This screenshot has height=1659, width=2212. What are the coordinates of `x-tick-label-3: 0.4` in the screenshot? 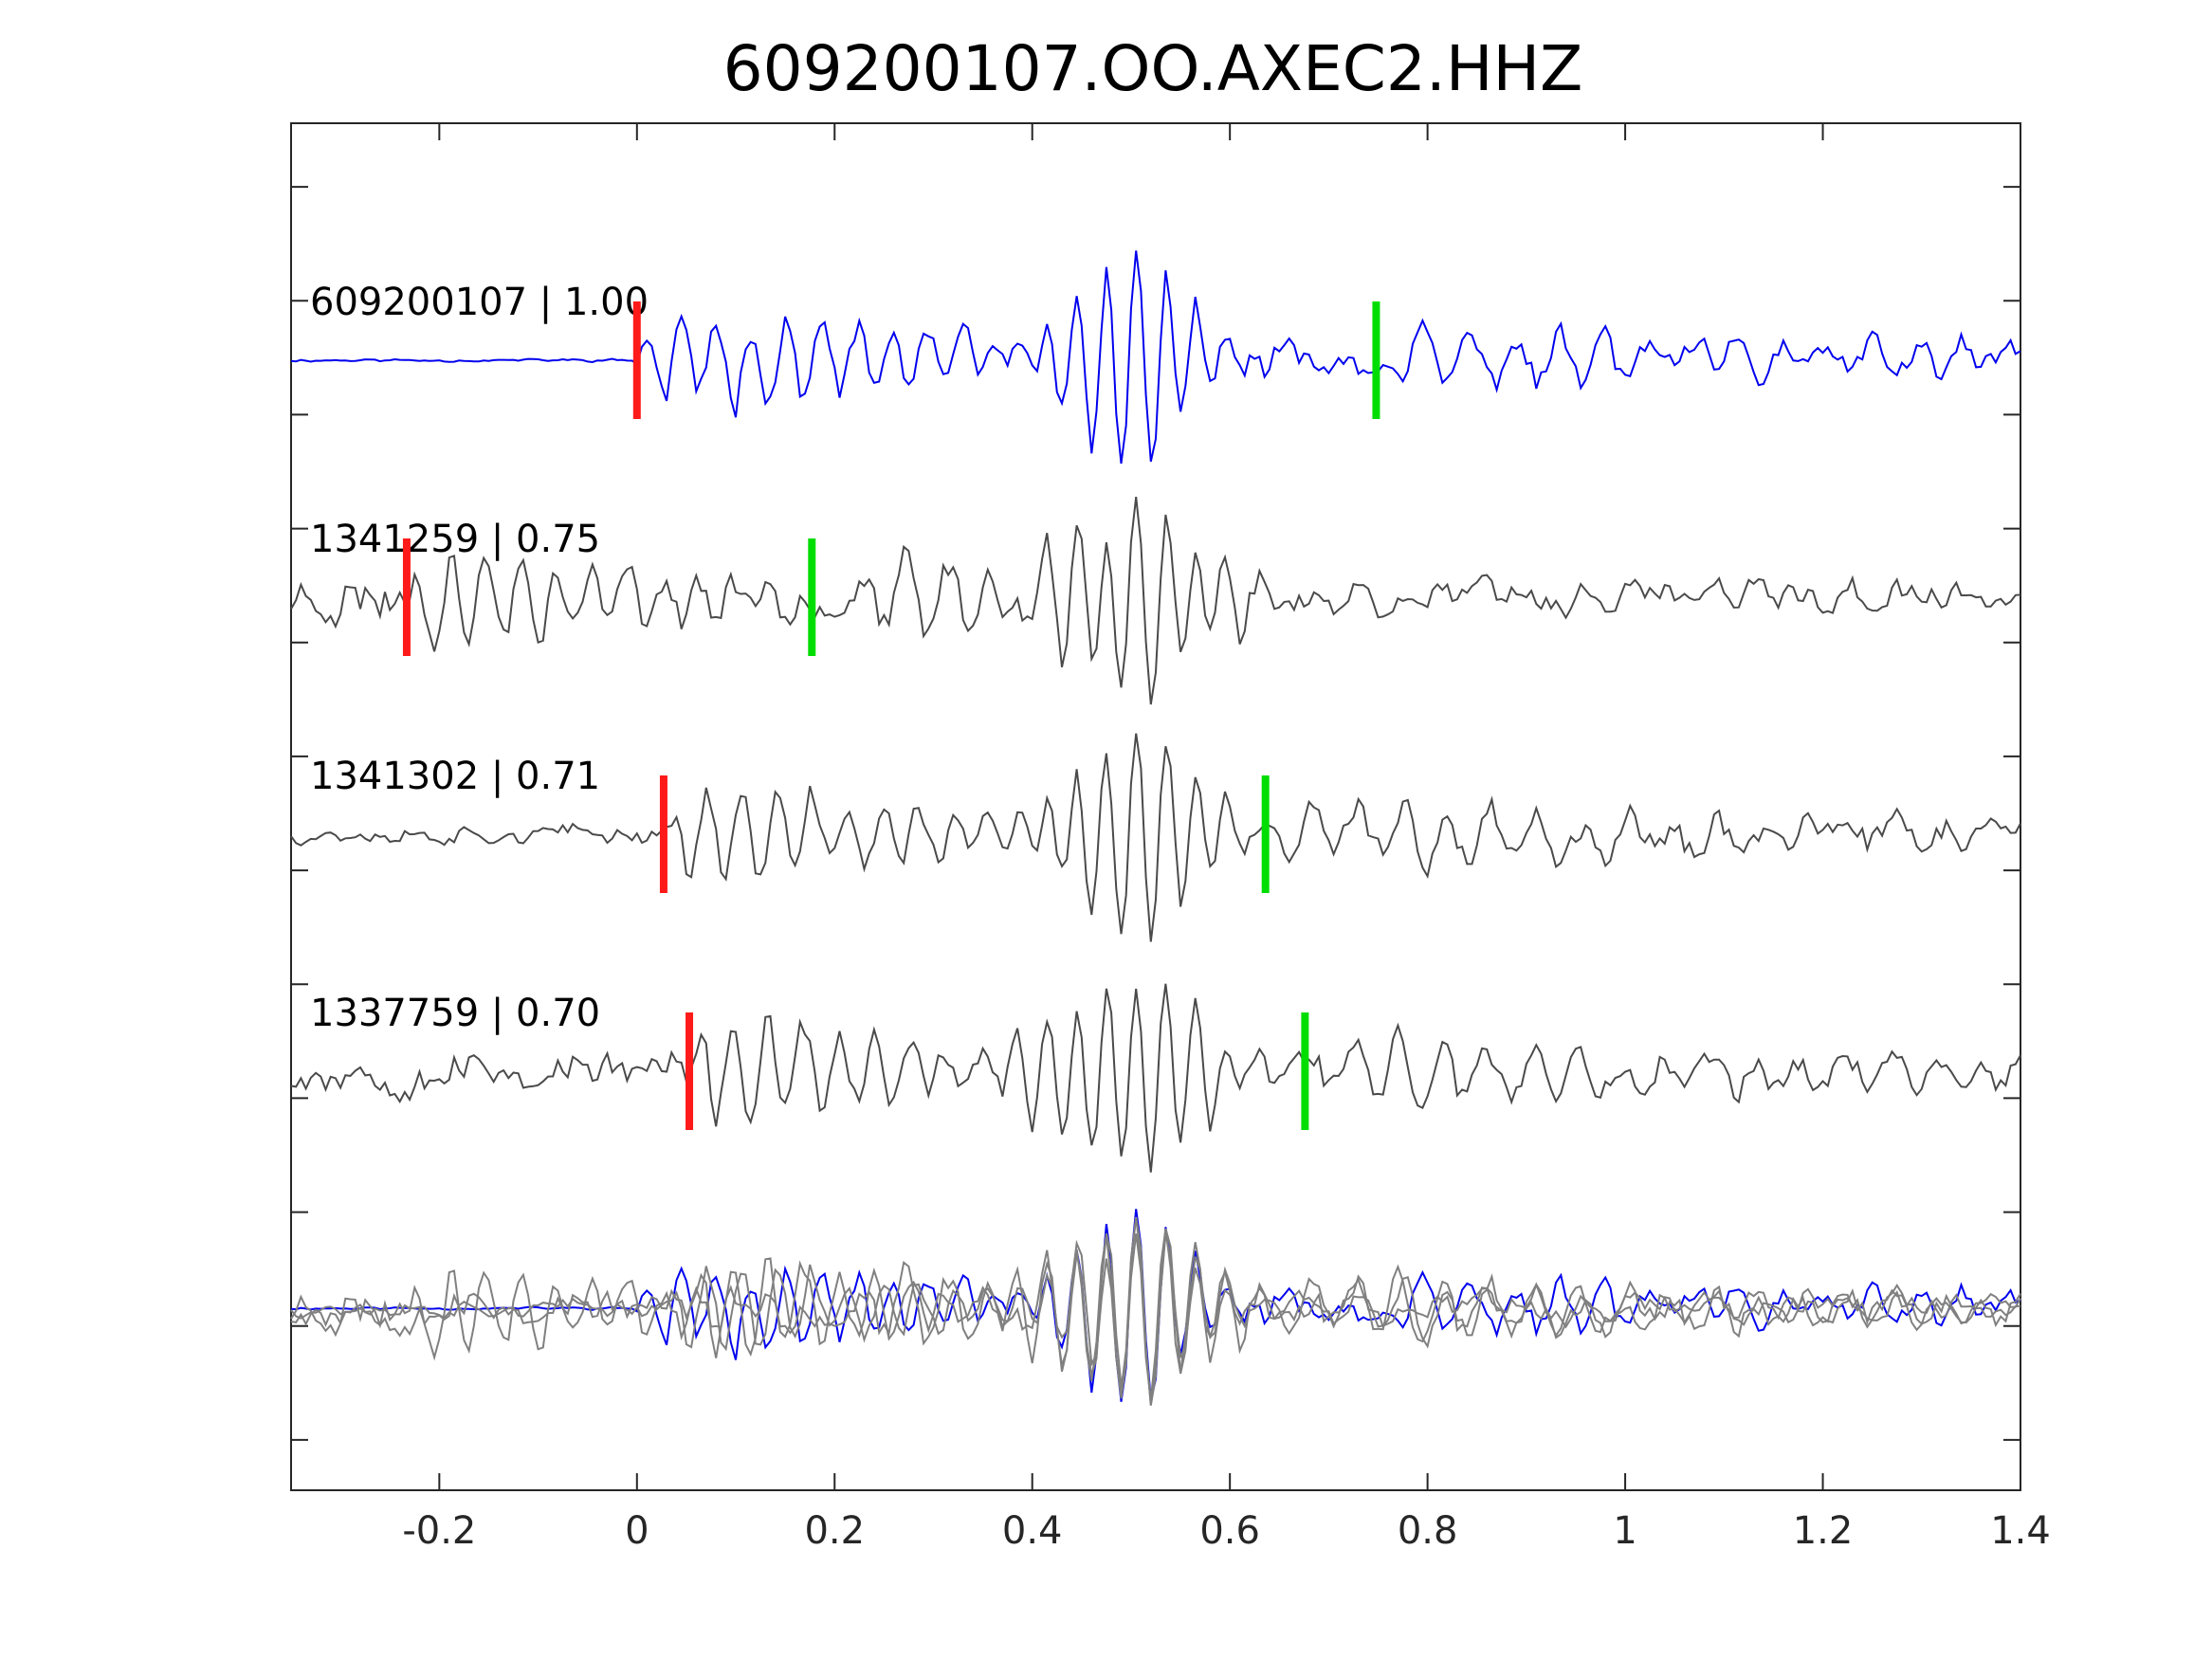 It's located at (1032, 1531).